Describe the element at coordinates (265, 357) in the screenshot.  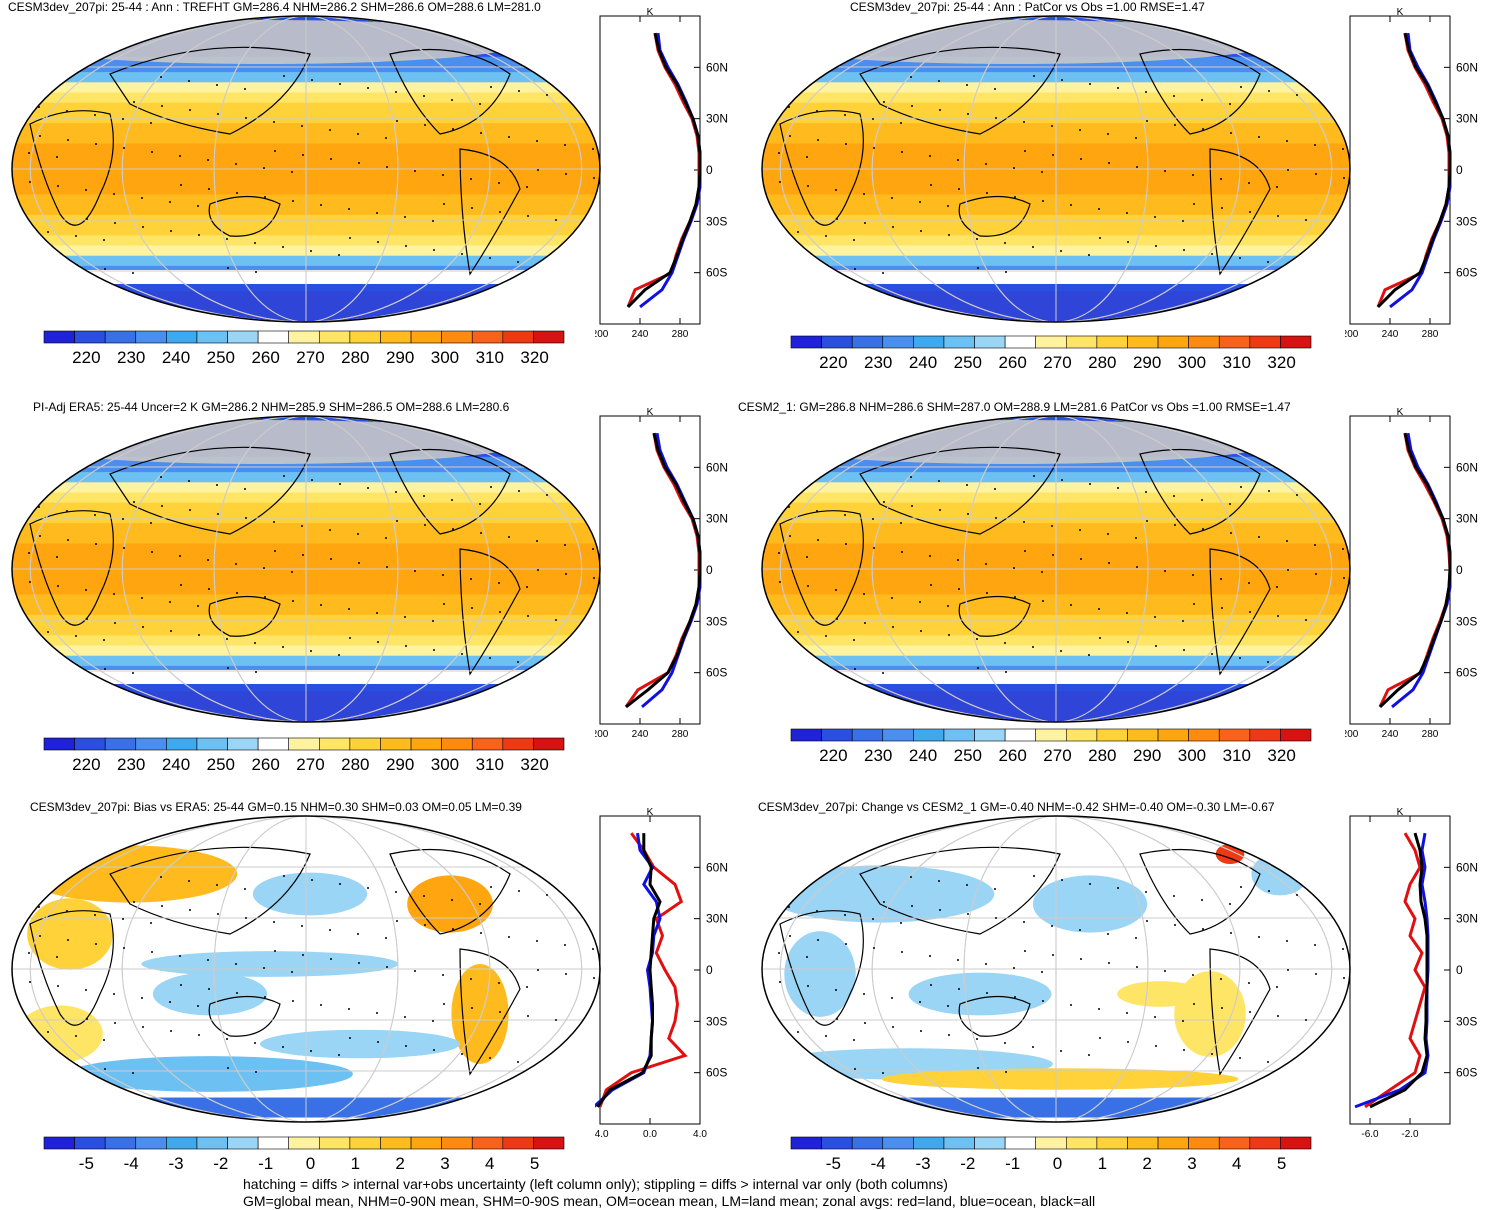
I see `colorbar-label: 260` at that location.